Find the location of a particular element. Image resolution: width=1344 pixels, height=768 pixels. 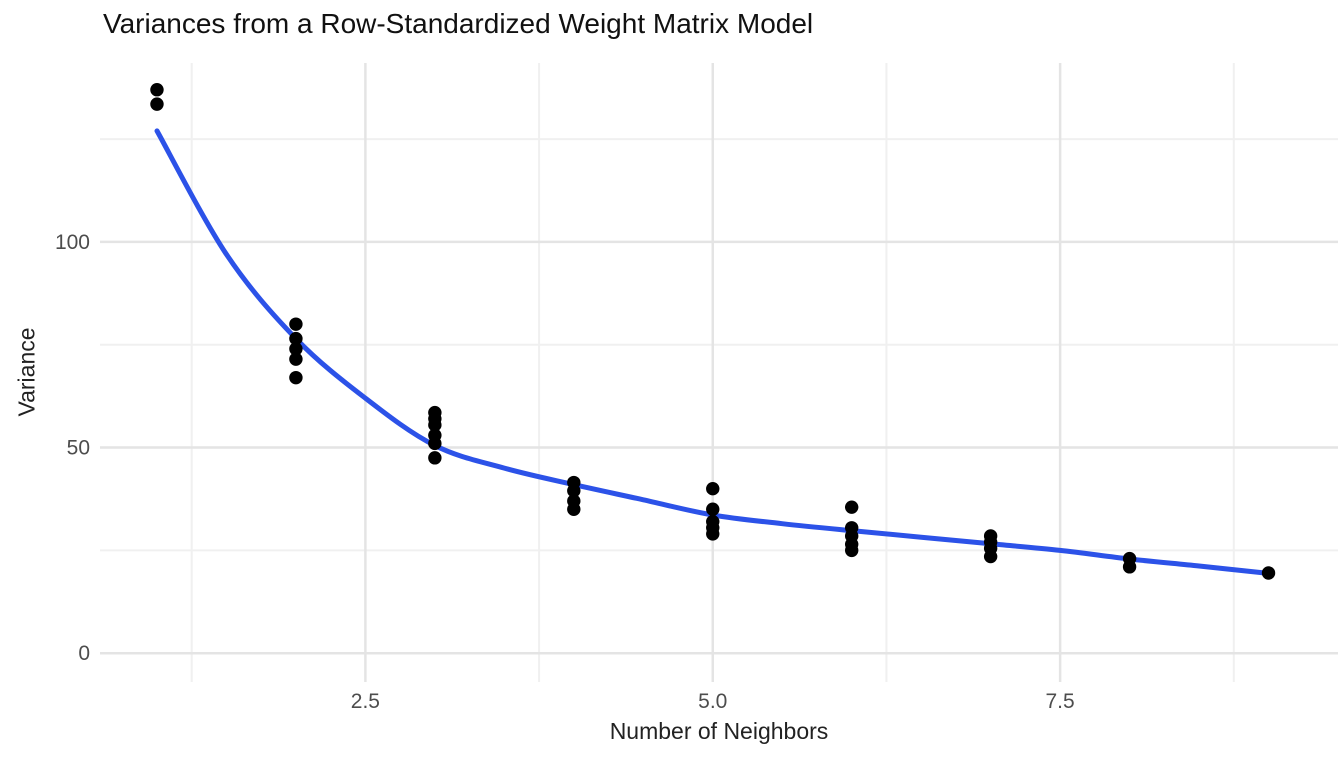

x-tick-label: 7.5 is located at coordinates (1060, 701).